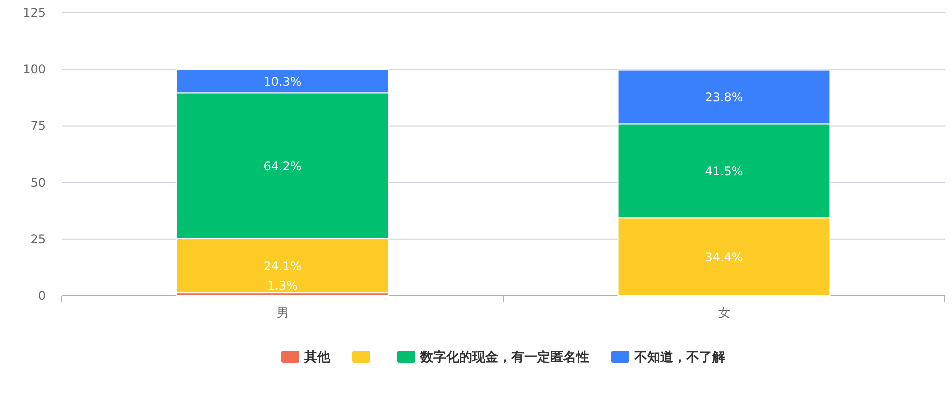 This screenshot has height=398, width=952. What do you see at coordinates (42, 296) in the screenshot?
I see `y-tick-label: 0` at bounding box center [42, 296].